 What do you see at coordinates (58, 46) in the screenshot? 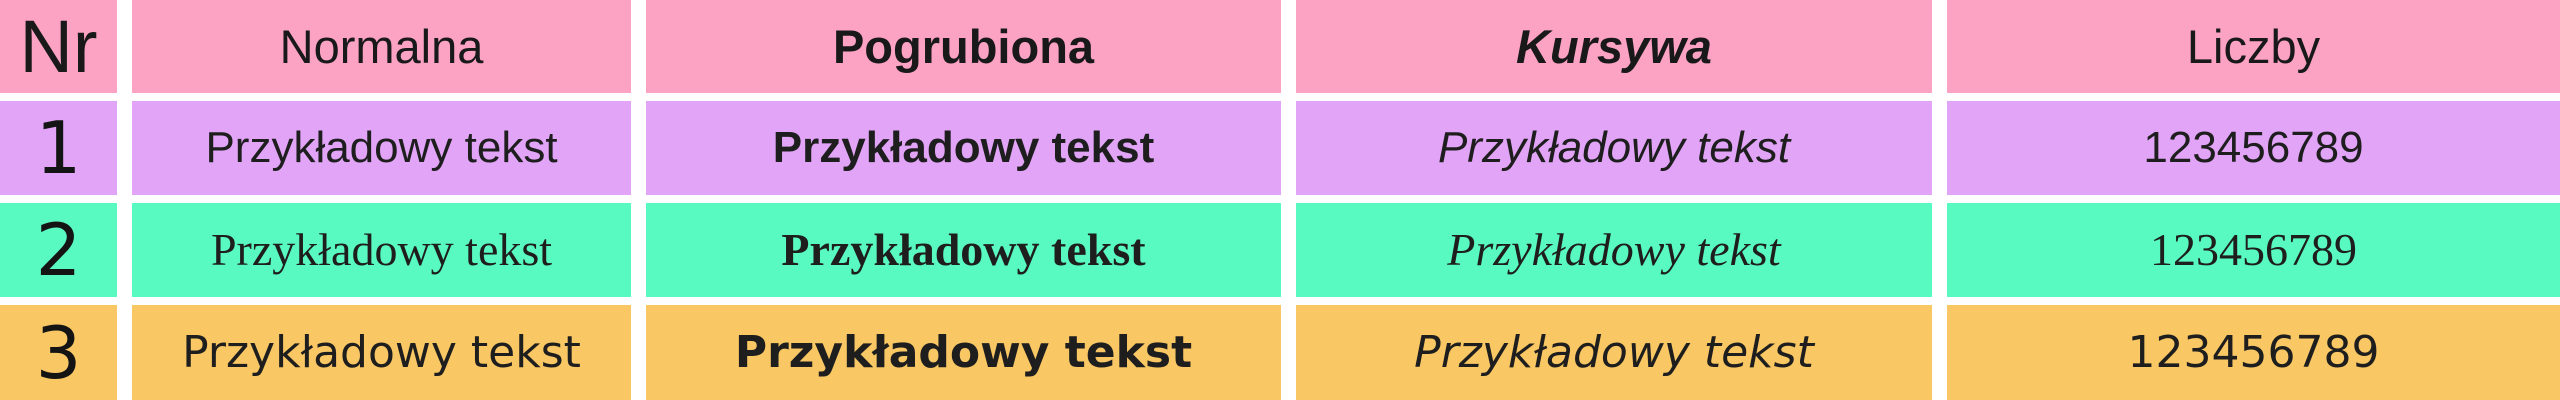
I see `header-cell-nr: Nr` at bounding box center [58, 46].